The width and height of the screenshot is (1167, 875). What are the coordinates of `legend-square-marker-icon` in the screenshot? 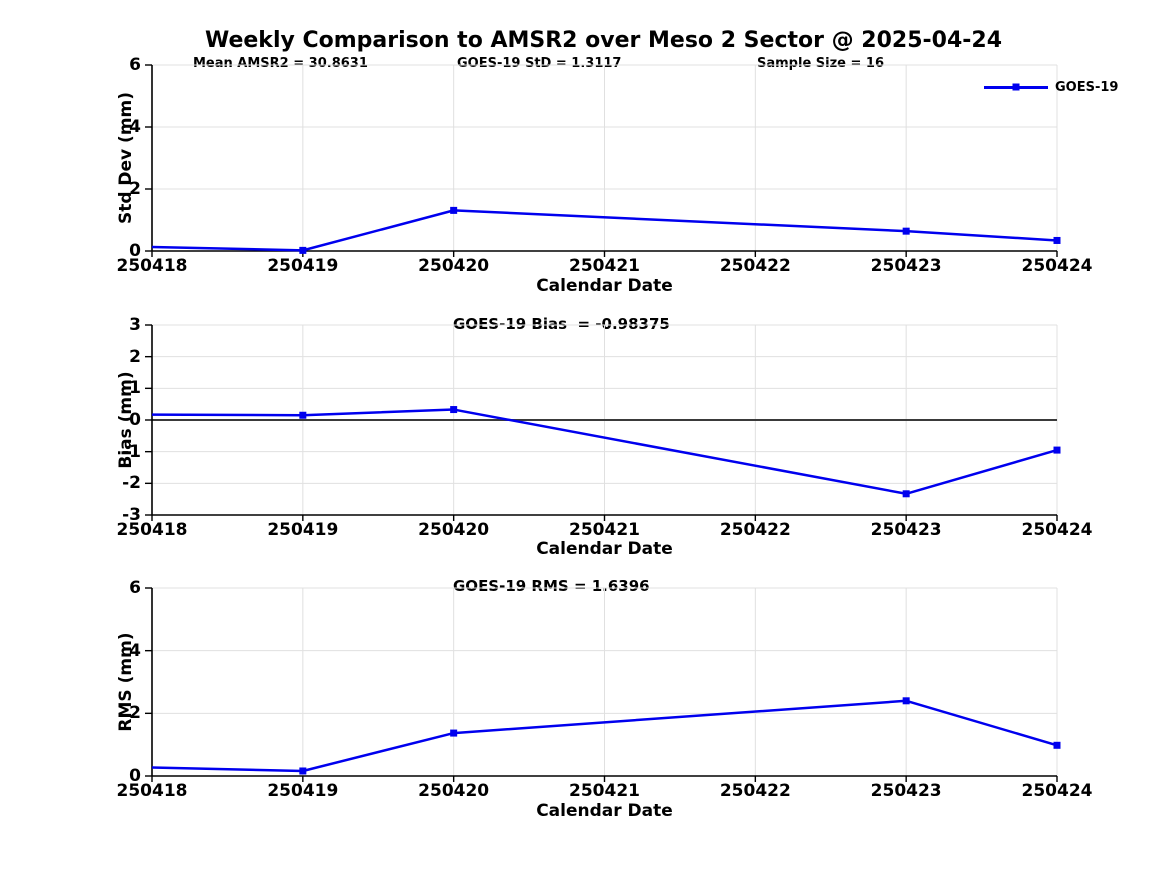 It's located at (1016, 87).